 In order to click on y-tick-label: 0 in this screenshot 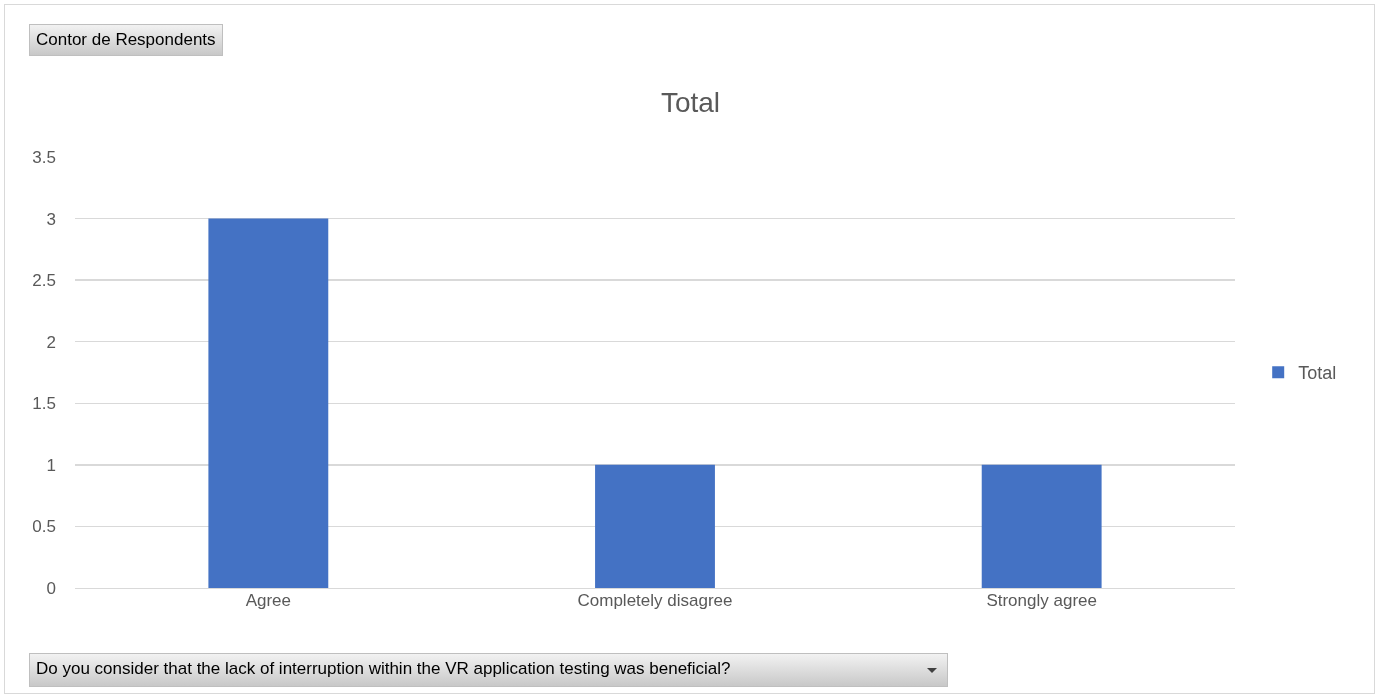, I will do `click(51, 588)`.